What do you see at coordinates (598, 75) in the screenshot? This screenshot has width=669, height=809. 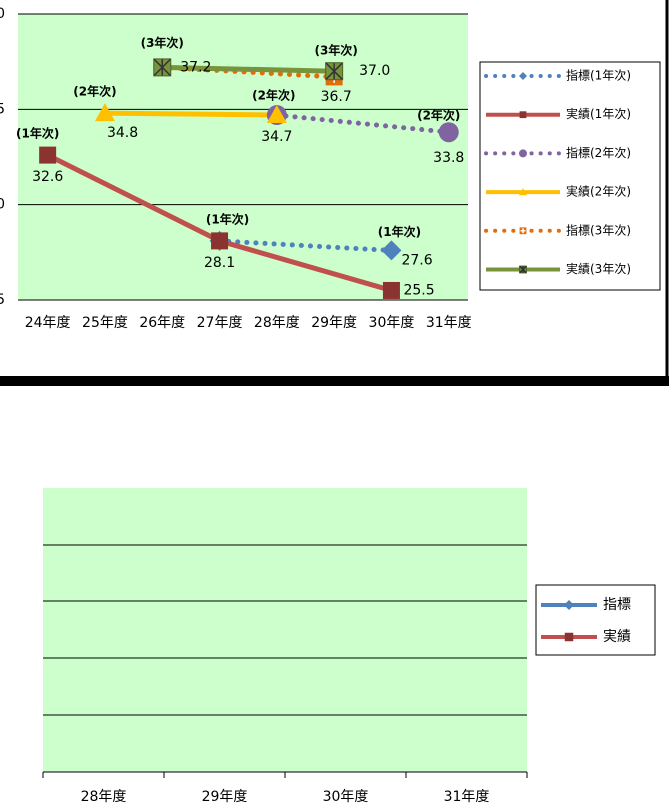 I see `legend-label: 指標(1年次)` at bounding box center [598, 75].